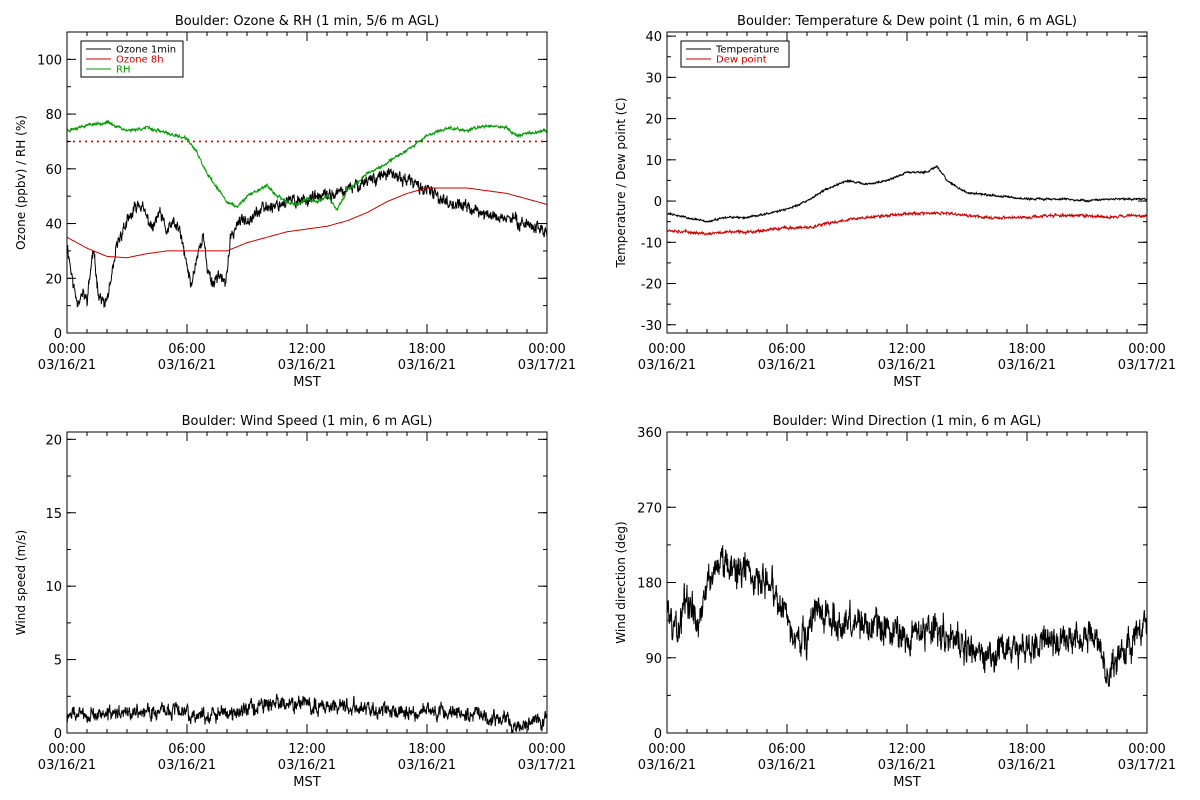  Describe the element at coordinates (53, 514) in the screenshot. I see `y-tick-label: 15` at that location.